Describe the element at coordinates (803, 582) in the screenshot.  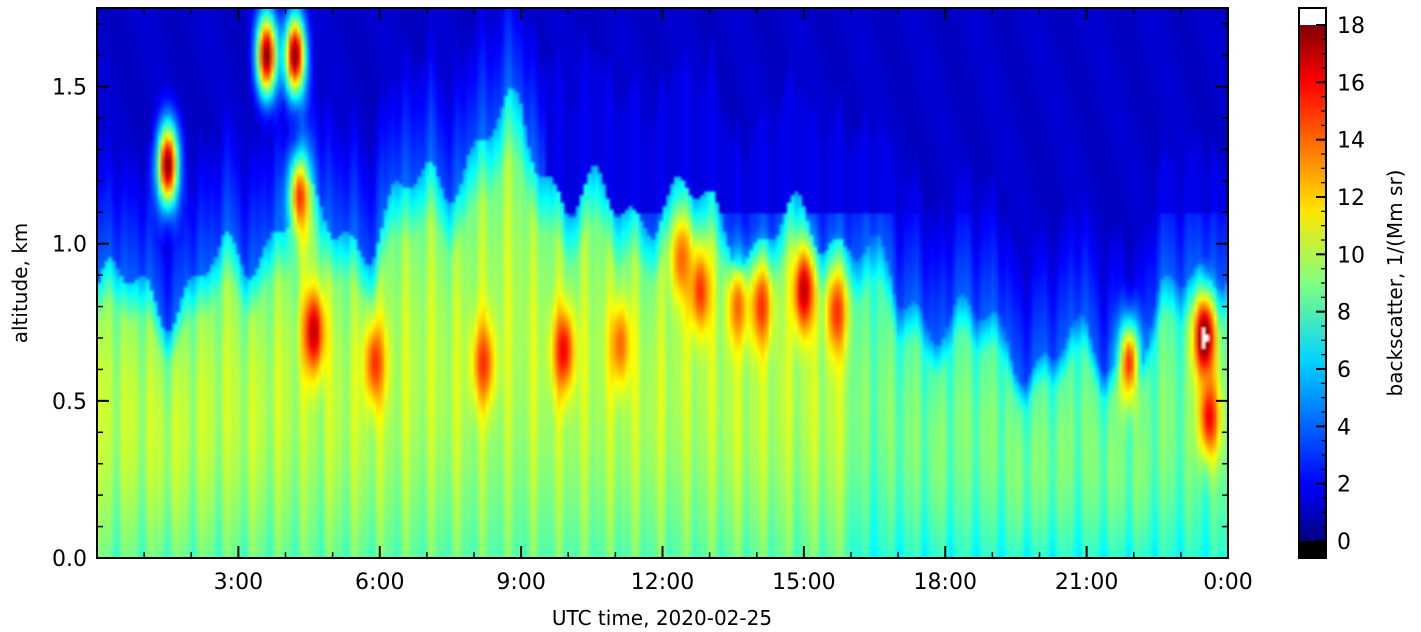
I see `x-tick-label: 15:00` at that location.